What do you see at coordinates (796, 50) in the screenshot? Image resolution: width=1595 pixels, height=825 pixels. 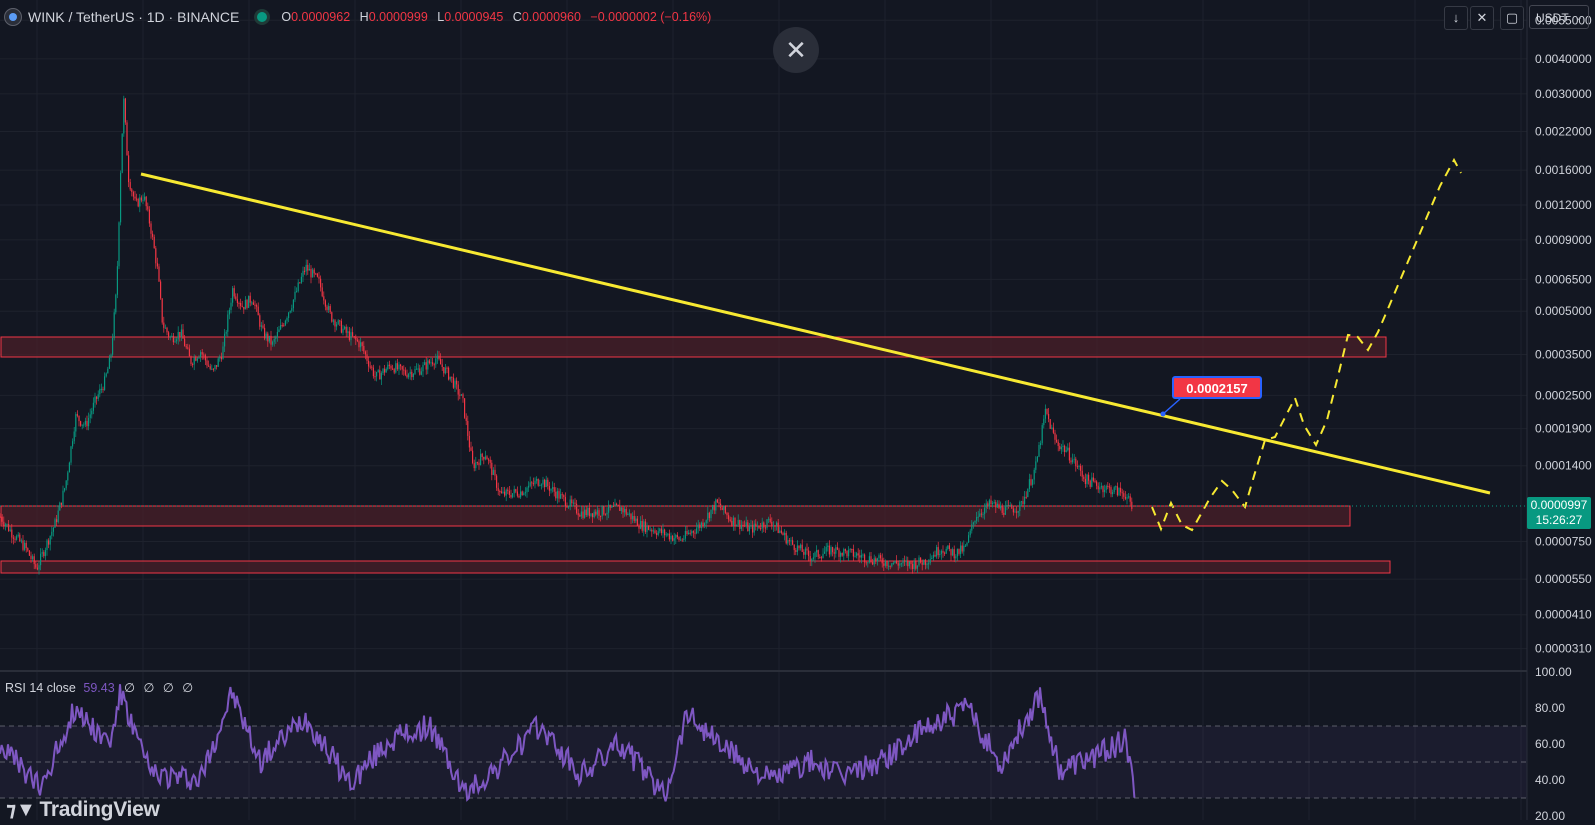 I see `close-button: ✕` at bounding box center [796, 50].